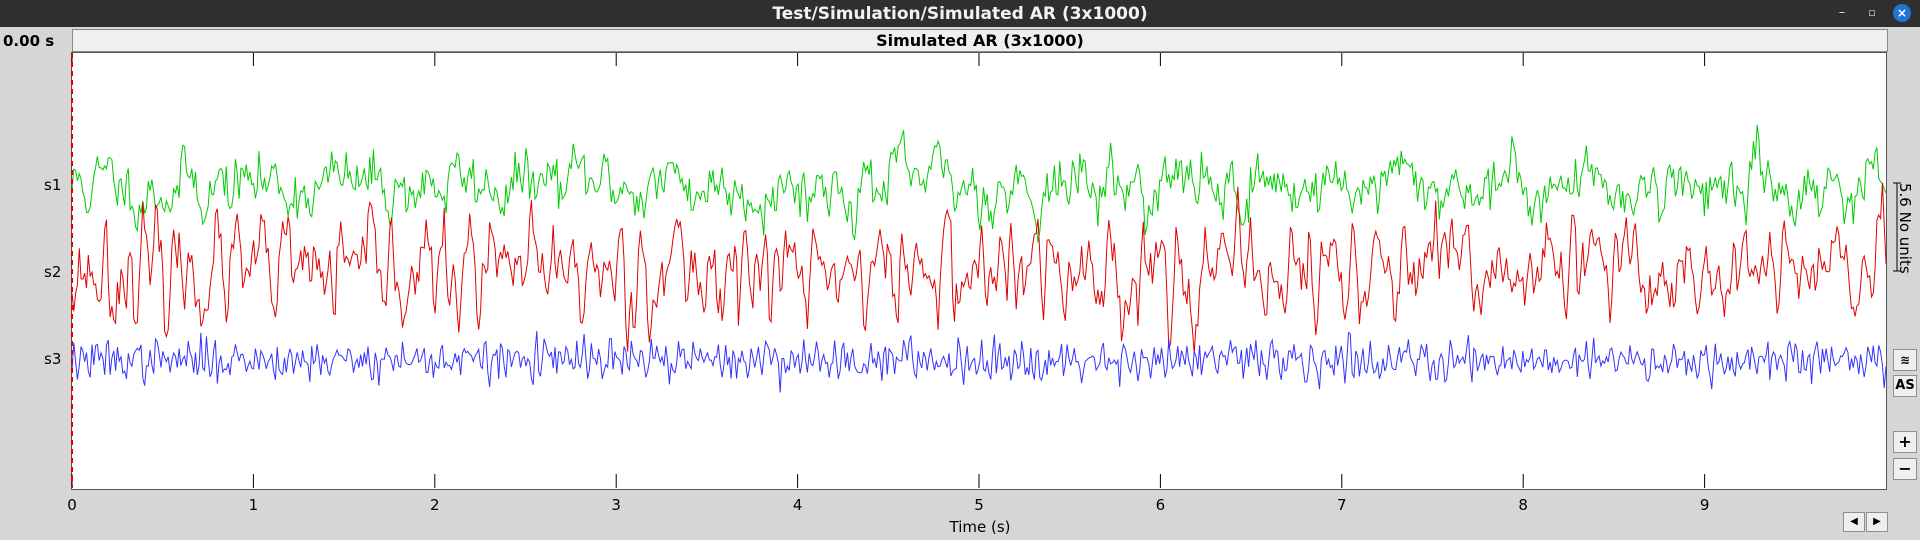  What do you see at coordinates (1342, 505) in the screenshot?
I see `x-tick-label-7: 7` at bounding box center [1342, 505].